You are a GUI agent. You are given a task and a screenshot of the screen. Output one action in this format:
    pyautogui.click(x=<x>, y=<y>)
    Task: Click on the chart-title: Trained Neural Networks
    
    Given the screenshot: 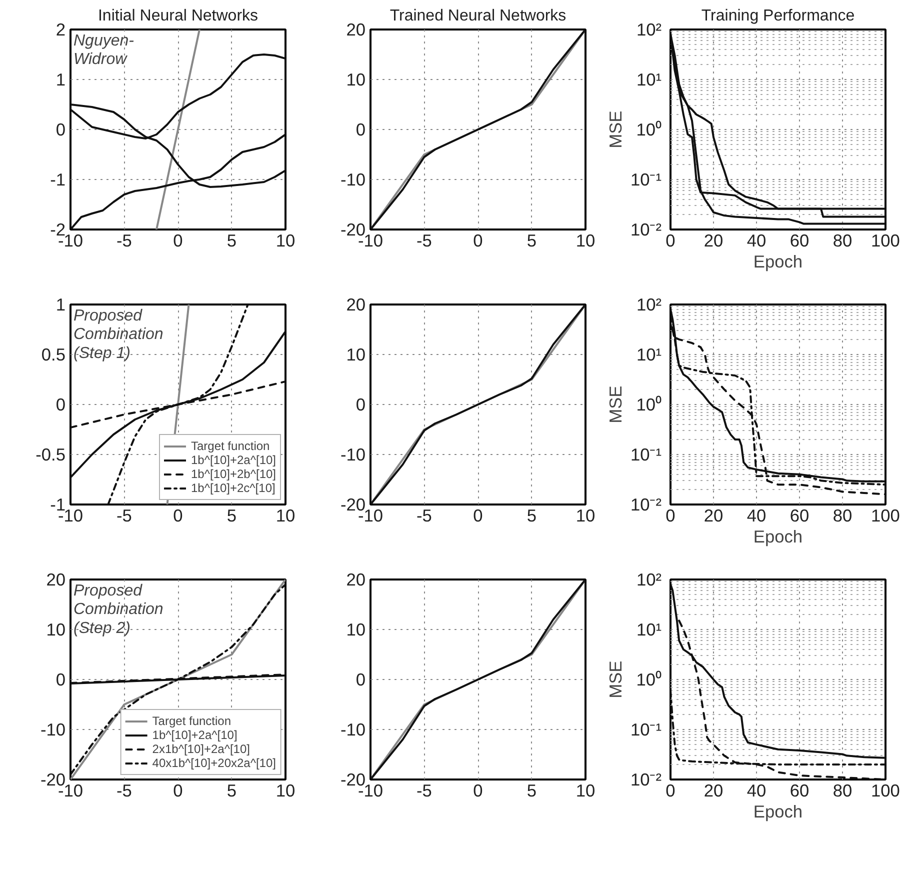 What is the action you would take?
    pyautogui.click(x=478, y=16)
    